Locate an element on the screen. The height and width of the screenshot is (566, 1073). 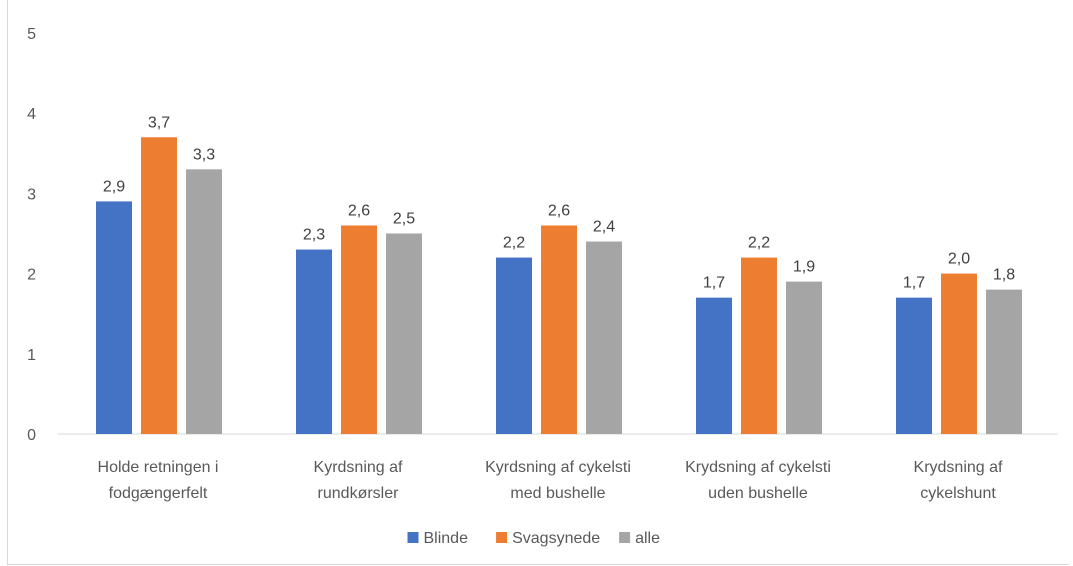
legend-swatch-svagsynede is located at coordinates (502, 537).